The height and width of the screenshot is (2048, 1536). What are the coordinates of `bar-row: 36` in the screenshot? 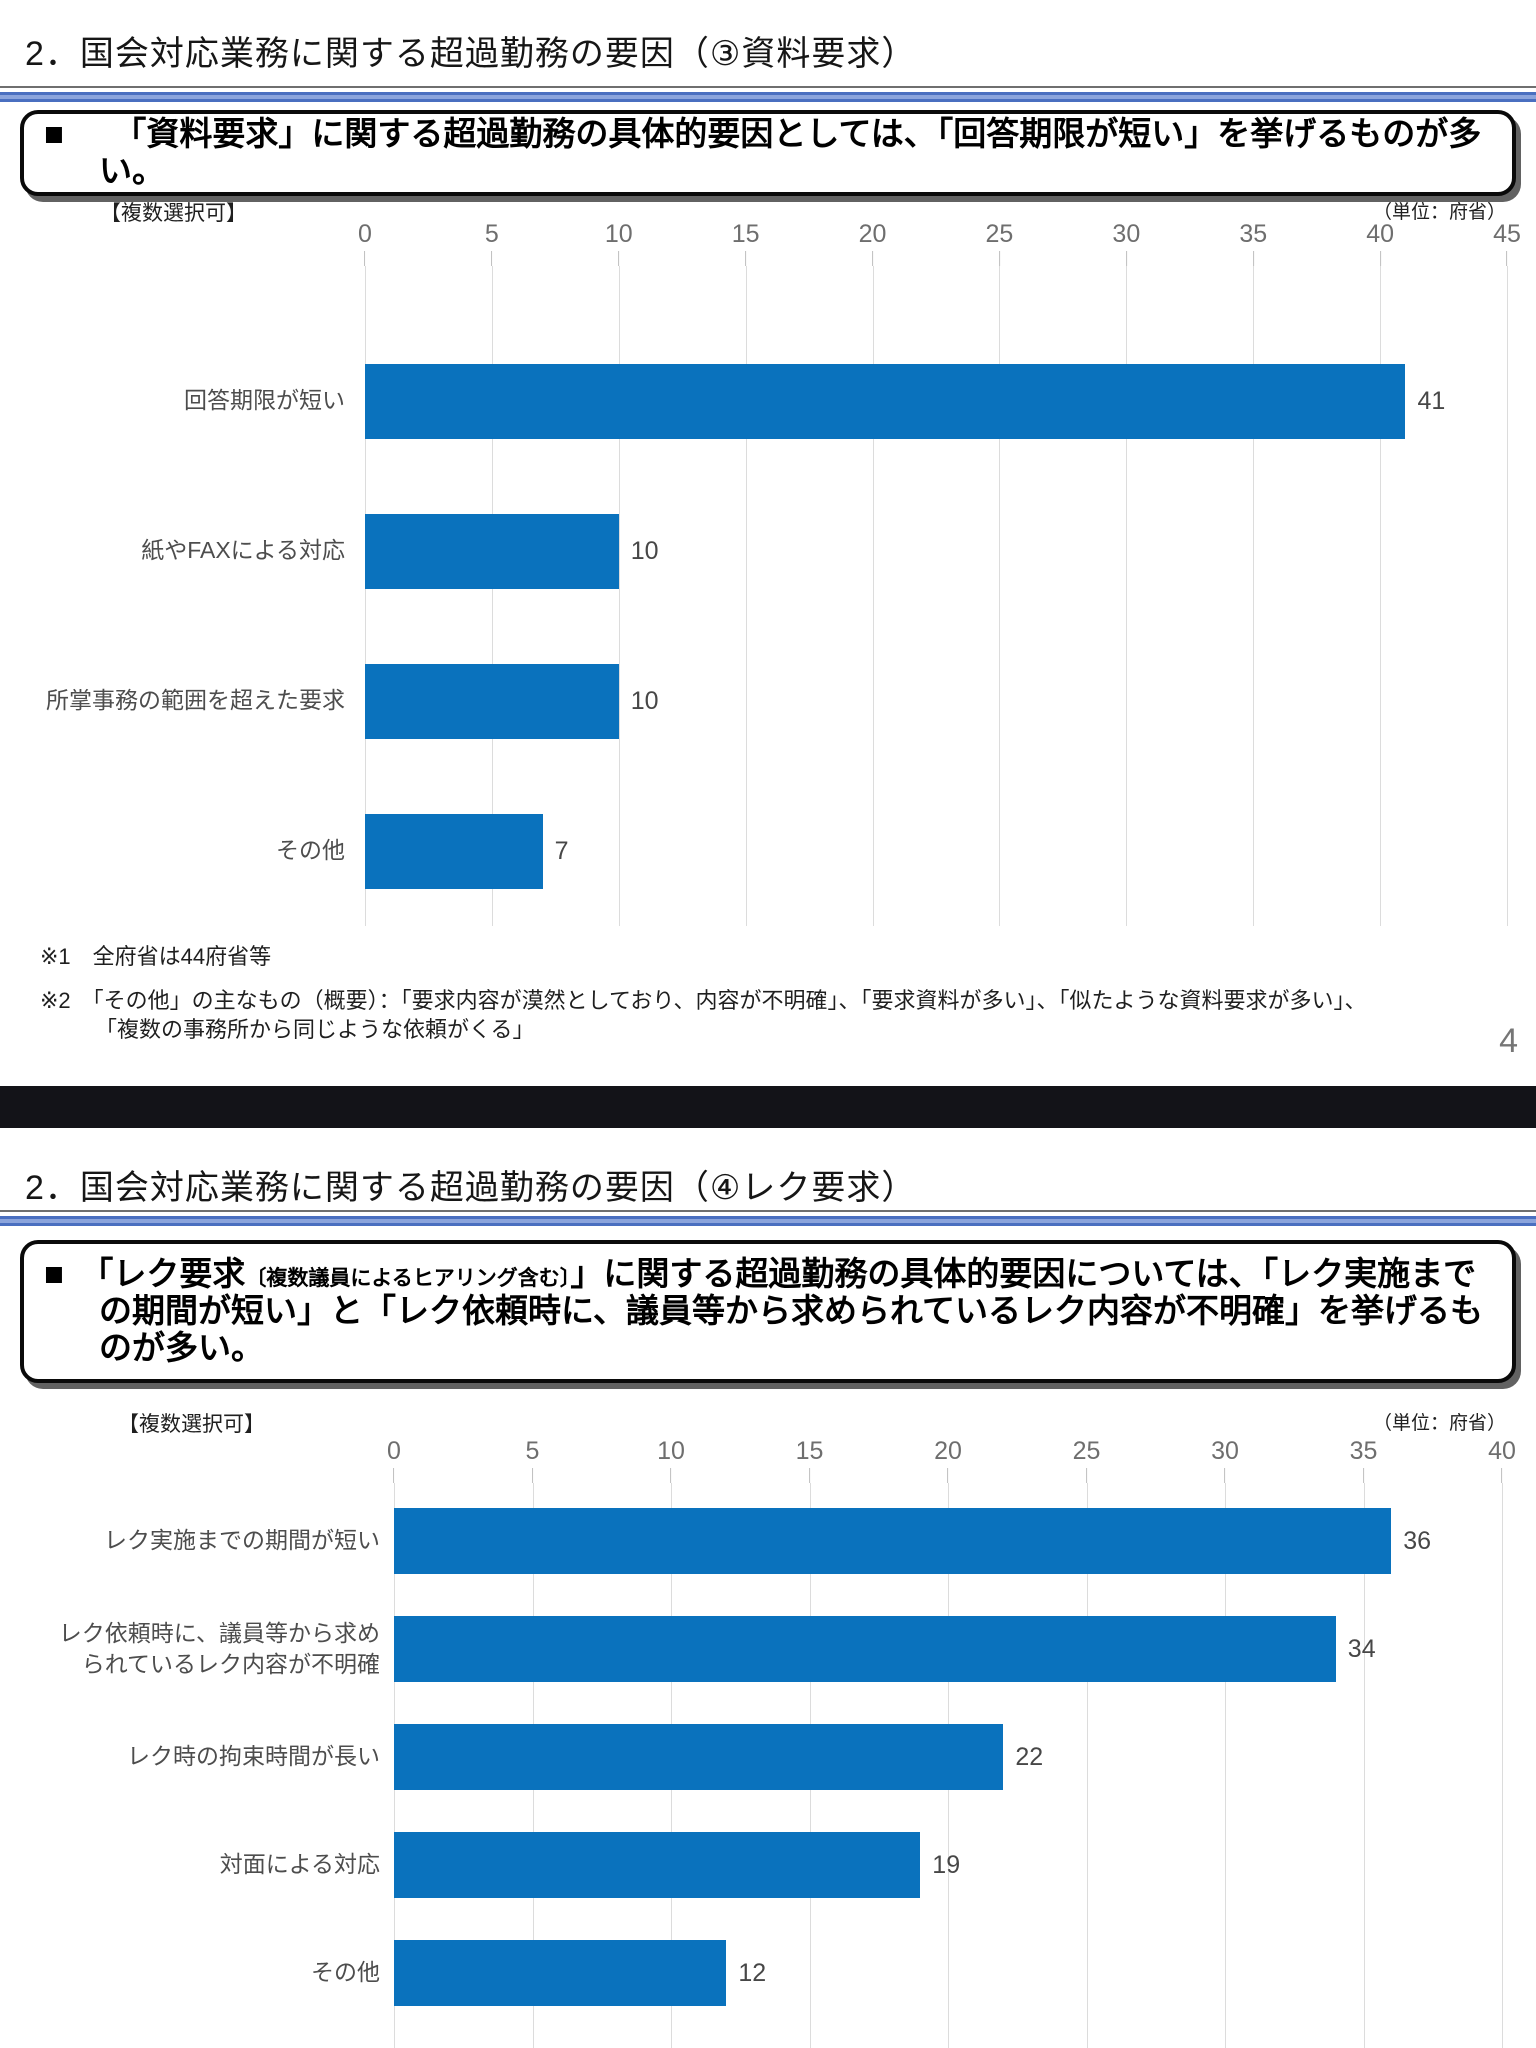 It's located at (948, 1541).